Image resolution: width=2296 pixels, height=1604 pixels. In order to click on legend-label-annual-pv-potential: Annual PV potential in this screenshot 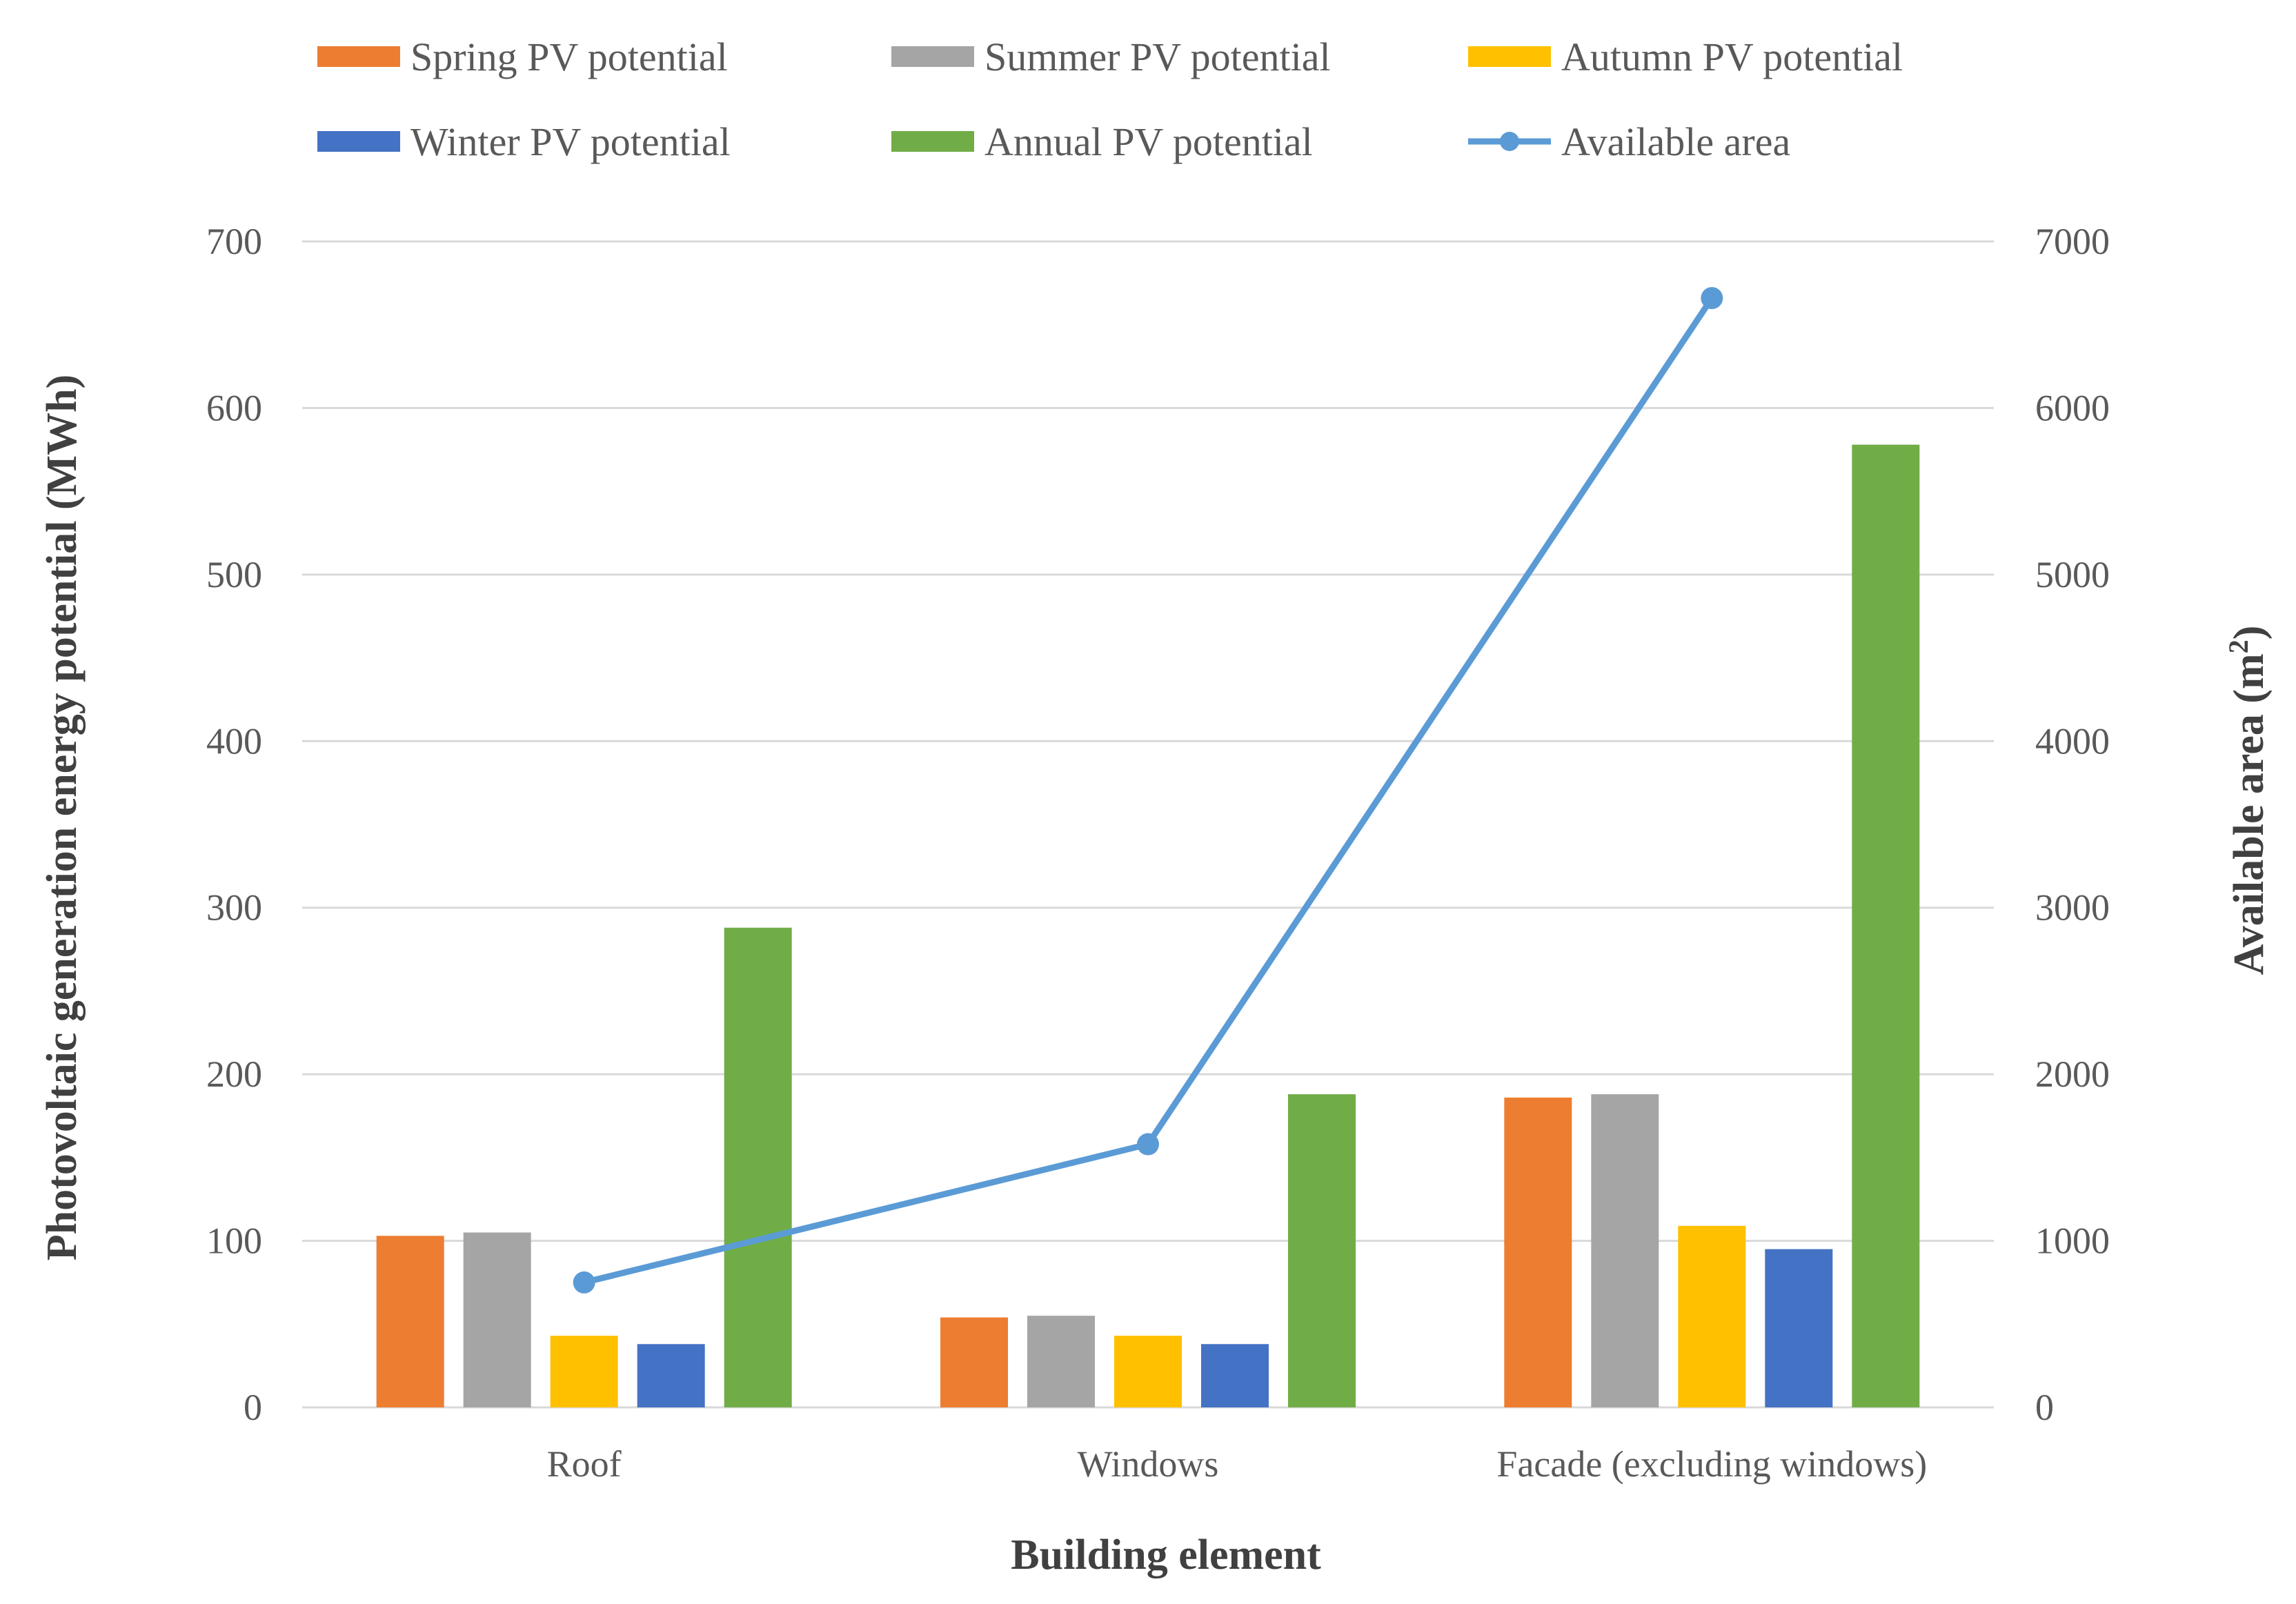, I will do `click(1148, 142)`.